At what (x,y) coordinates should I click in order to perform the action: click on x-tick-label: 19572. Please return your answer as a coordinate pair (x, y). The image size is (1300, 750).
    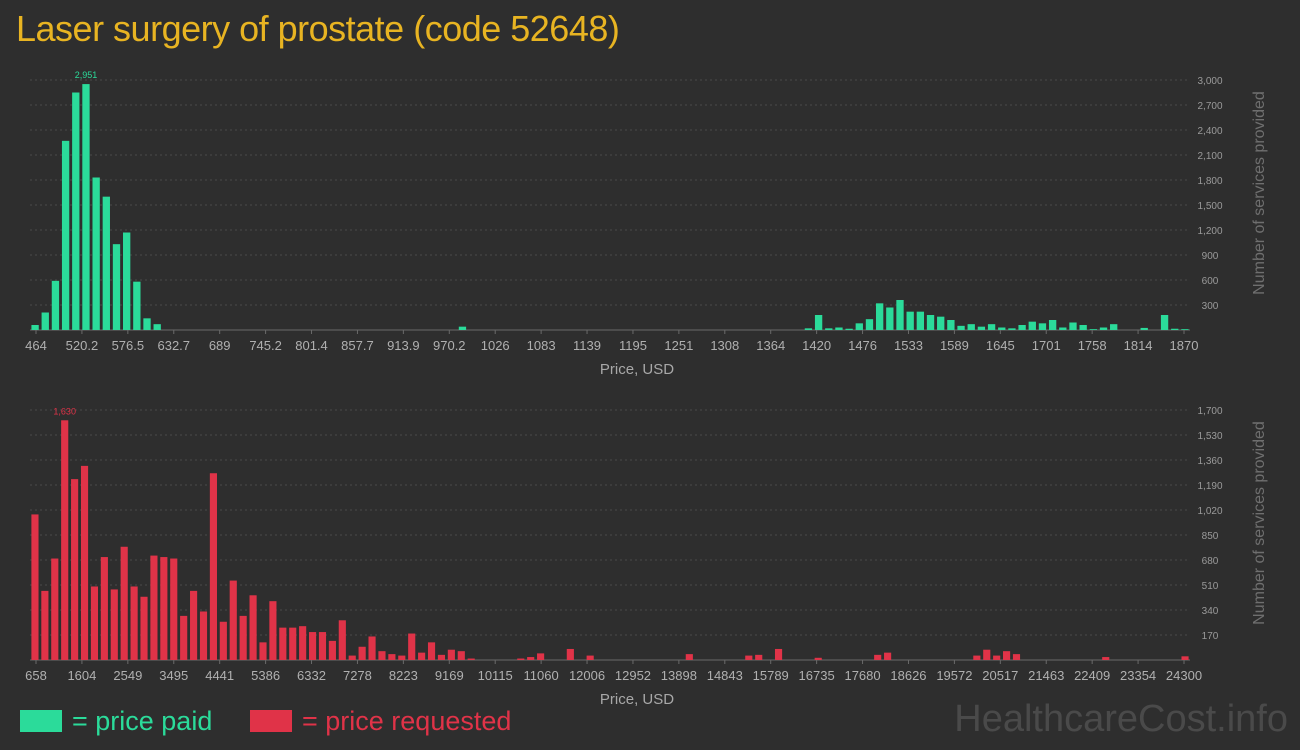
    Looking at the image, I should click on (954, 675).